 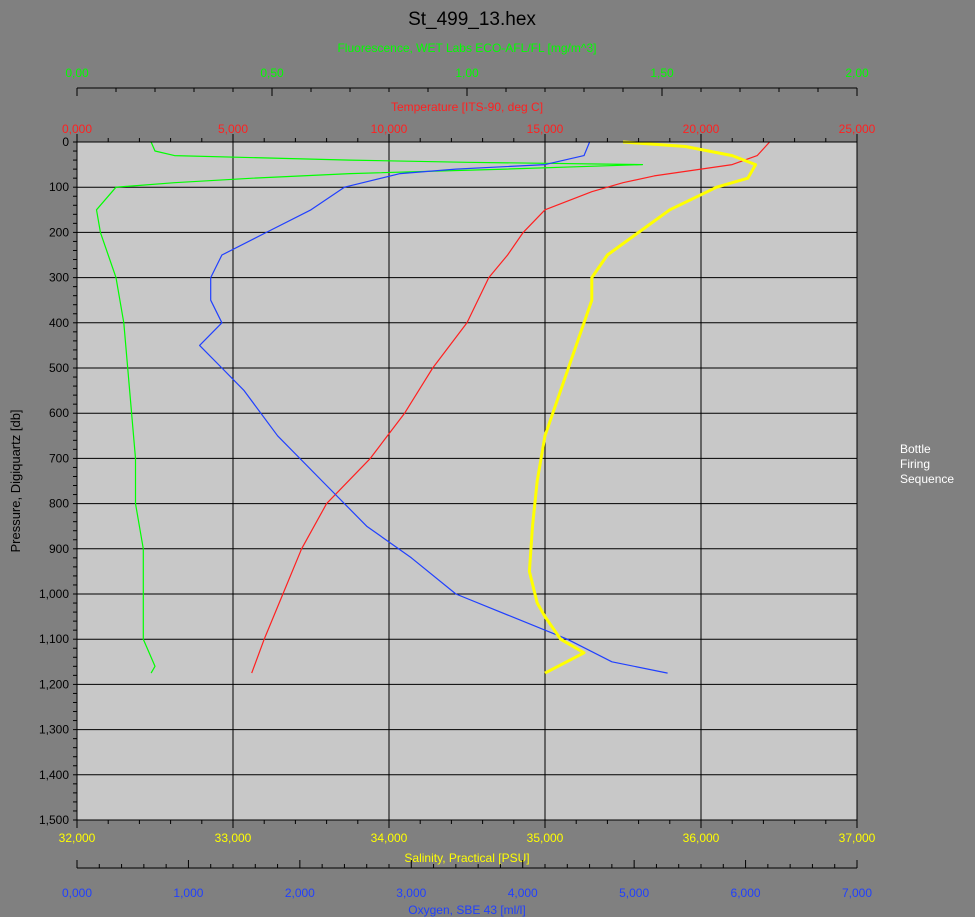 I want to click on bottle-label-line-3: Sequence, so click(x=927, y=479).